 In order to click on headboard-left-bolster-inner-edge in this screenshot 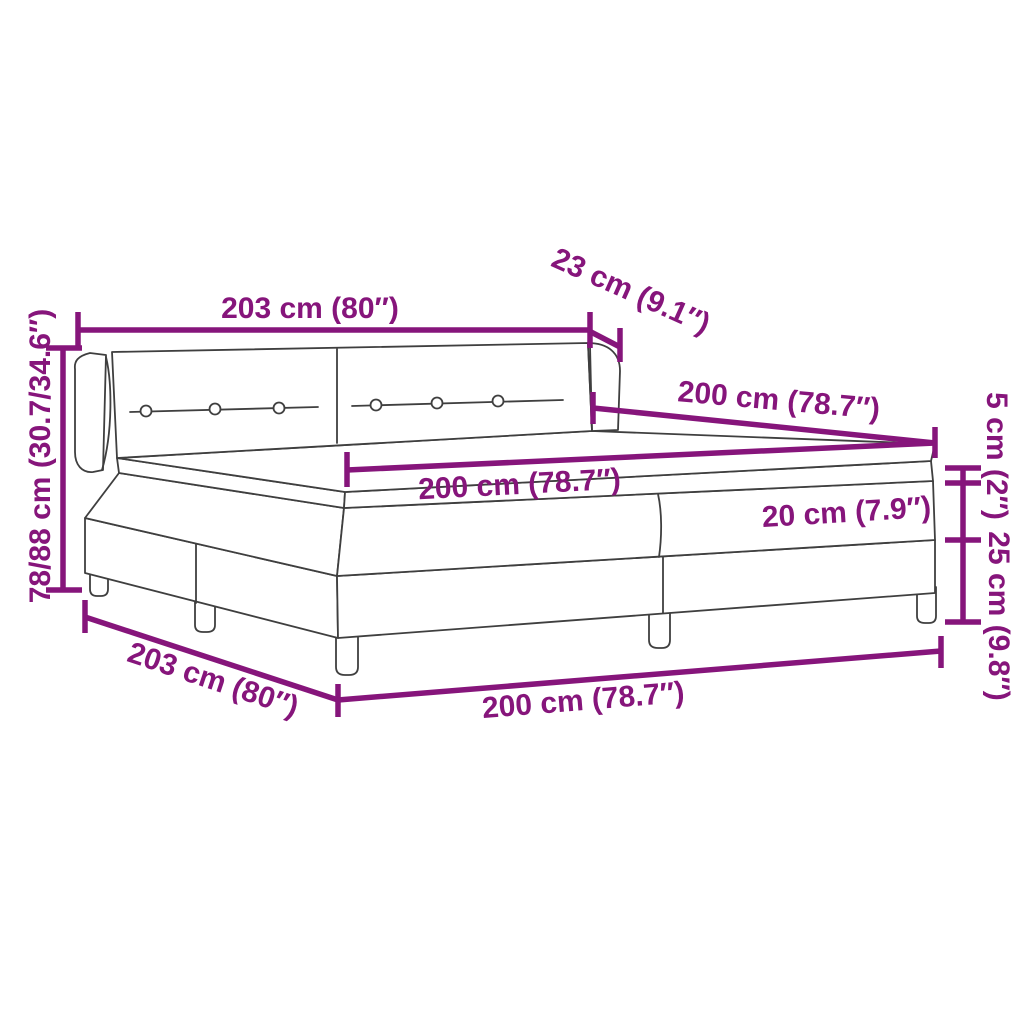, I will do `click(106, 413)`.